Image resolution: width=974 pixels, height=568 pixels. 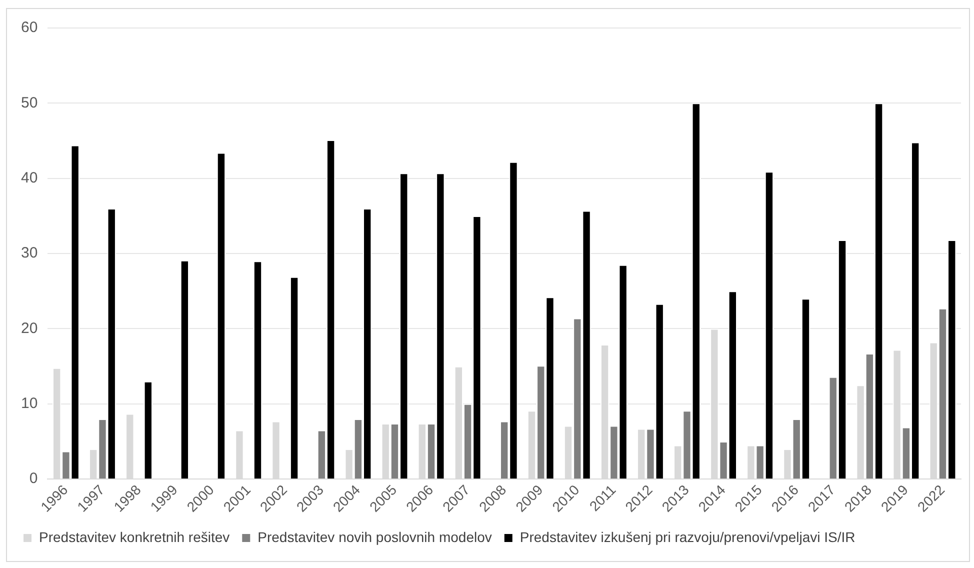 What do you see at coordinates (29, 103) in the screenshot?
I see `y-tick-label: 50` at bounding box center [29, 103].